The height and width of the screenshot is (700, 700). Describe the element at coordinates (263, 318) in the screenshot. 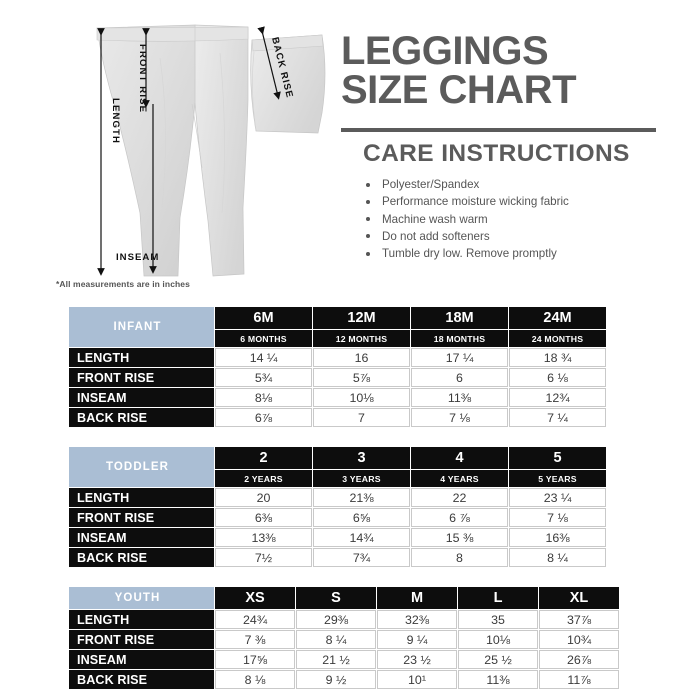

I see `size-header-cell: 6M` at that location.